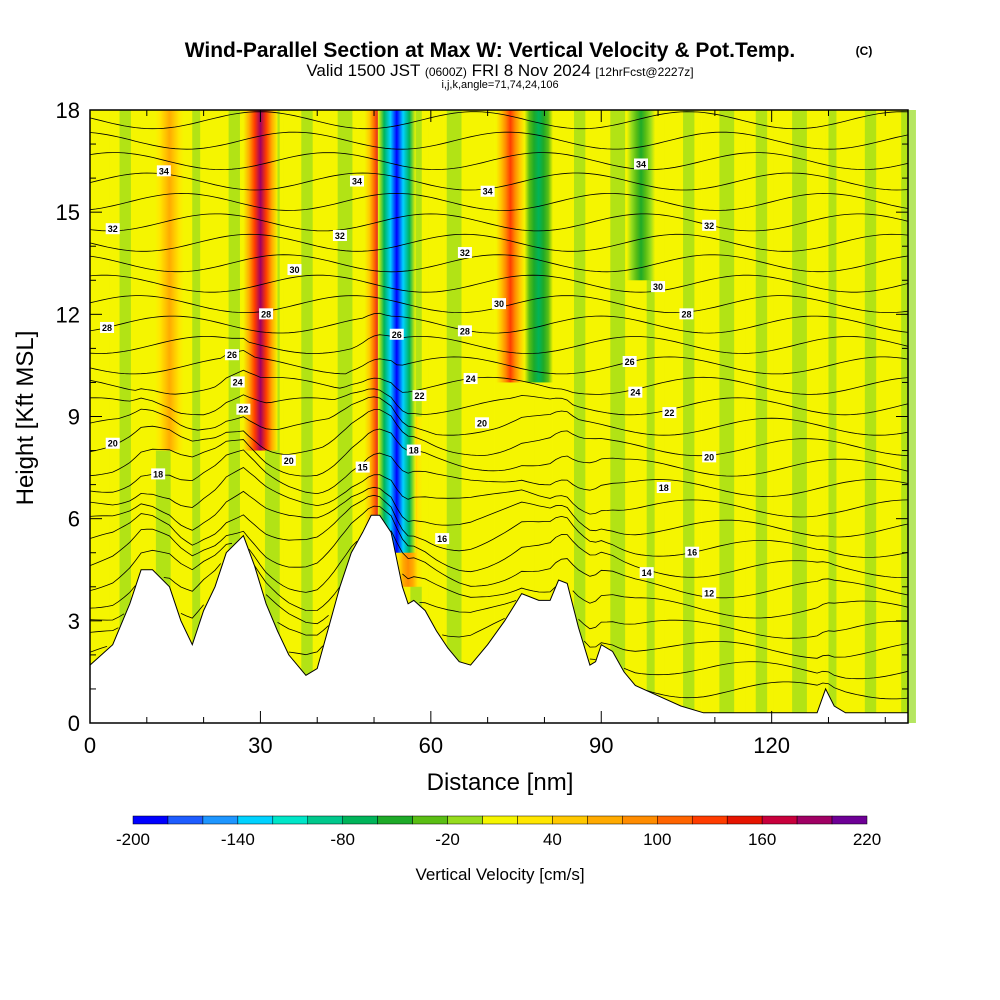  I want to click on copyright-mark: (C), so click(864, 51).